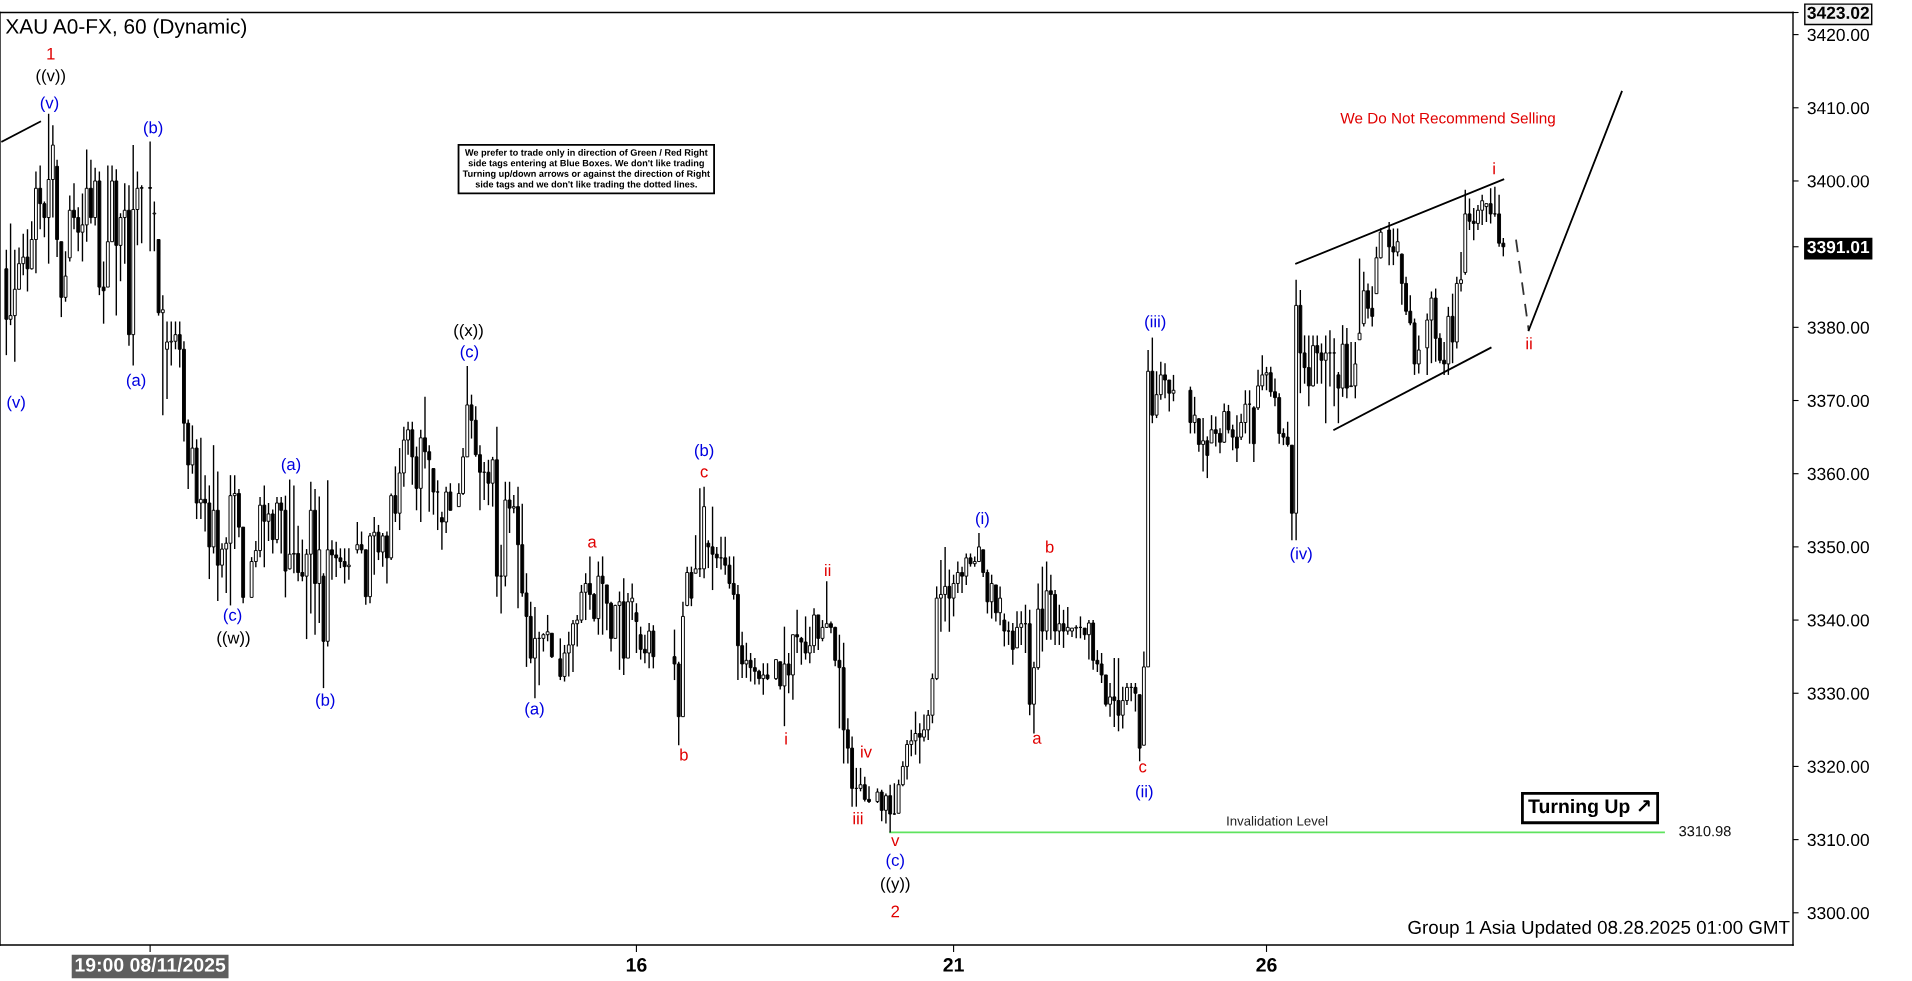 The image size is (1912, 981). Describe the element at coordinates (1838, 620) in the screenshot. I see `y-tick-label: 3340.00` at that location.